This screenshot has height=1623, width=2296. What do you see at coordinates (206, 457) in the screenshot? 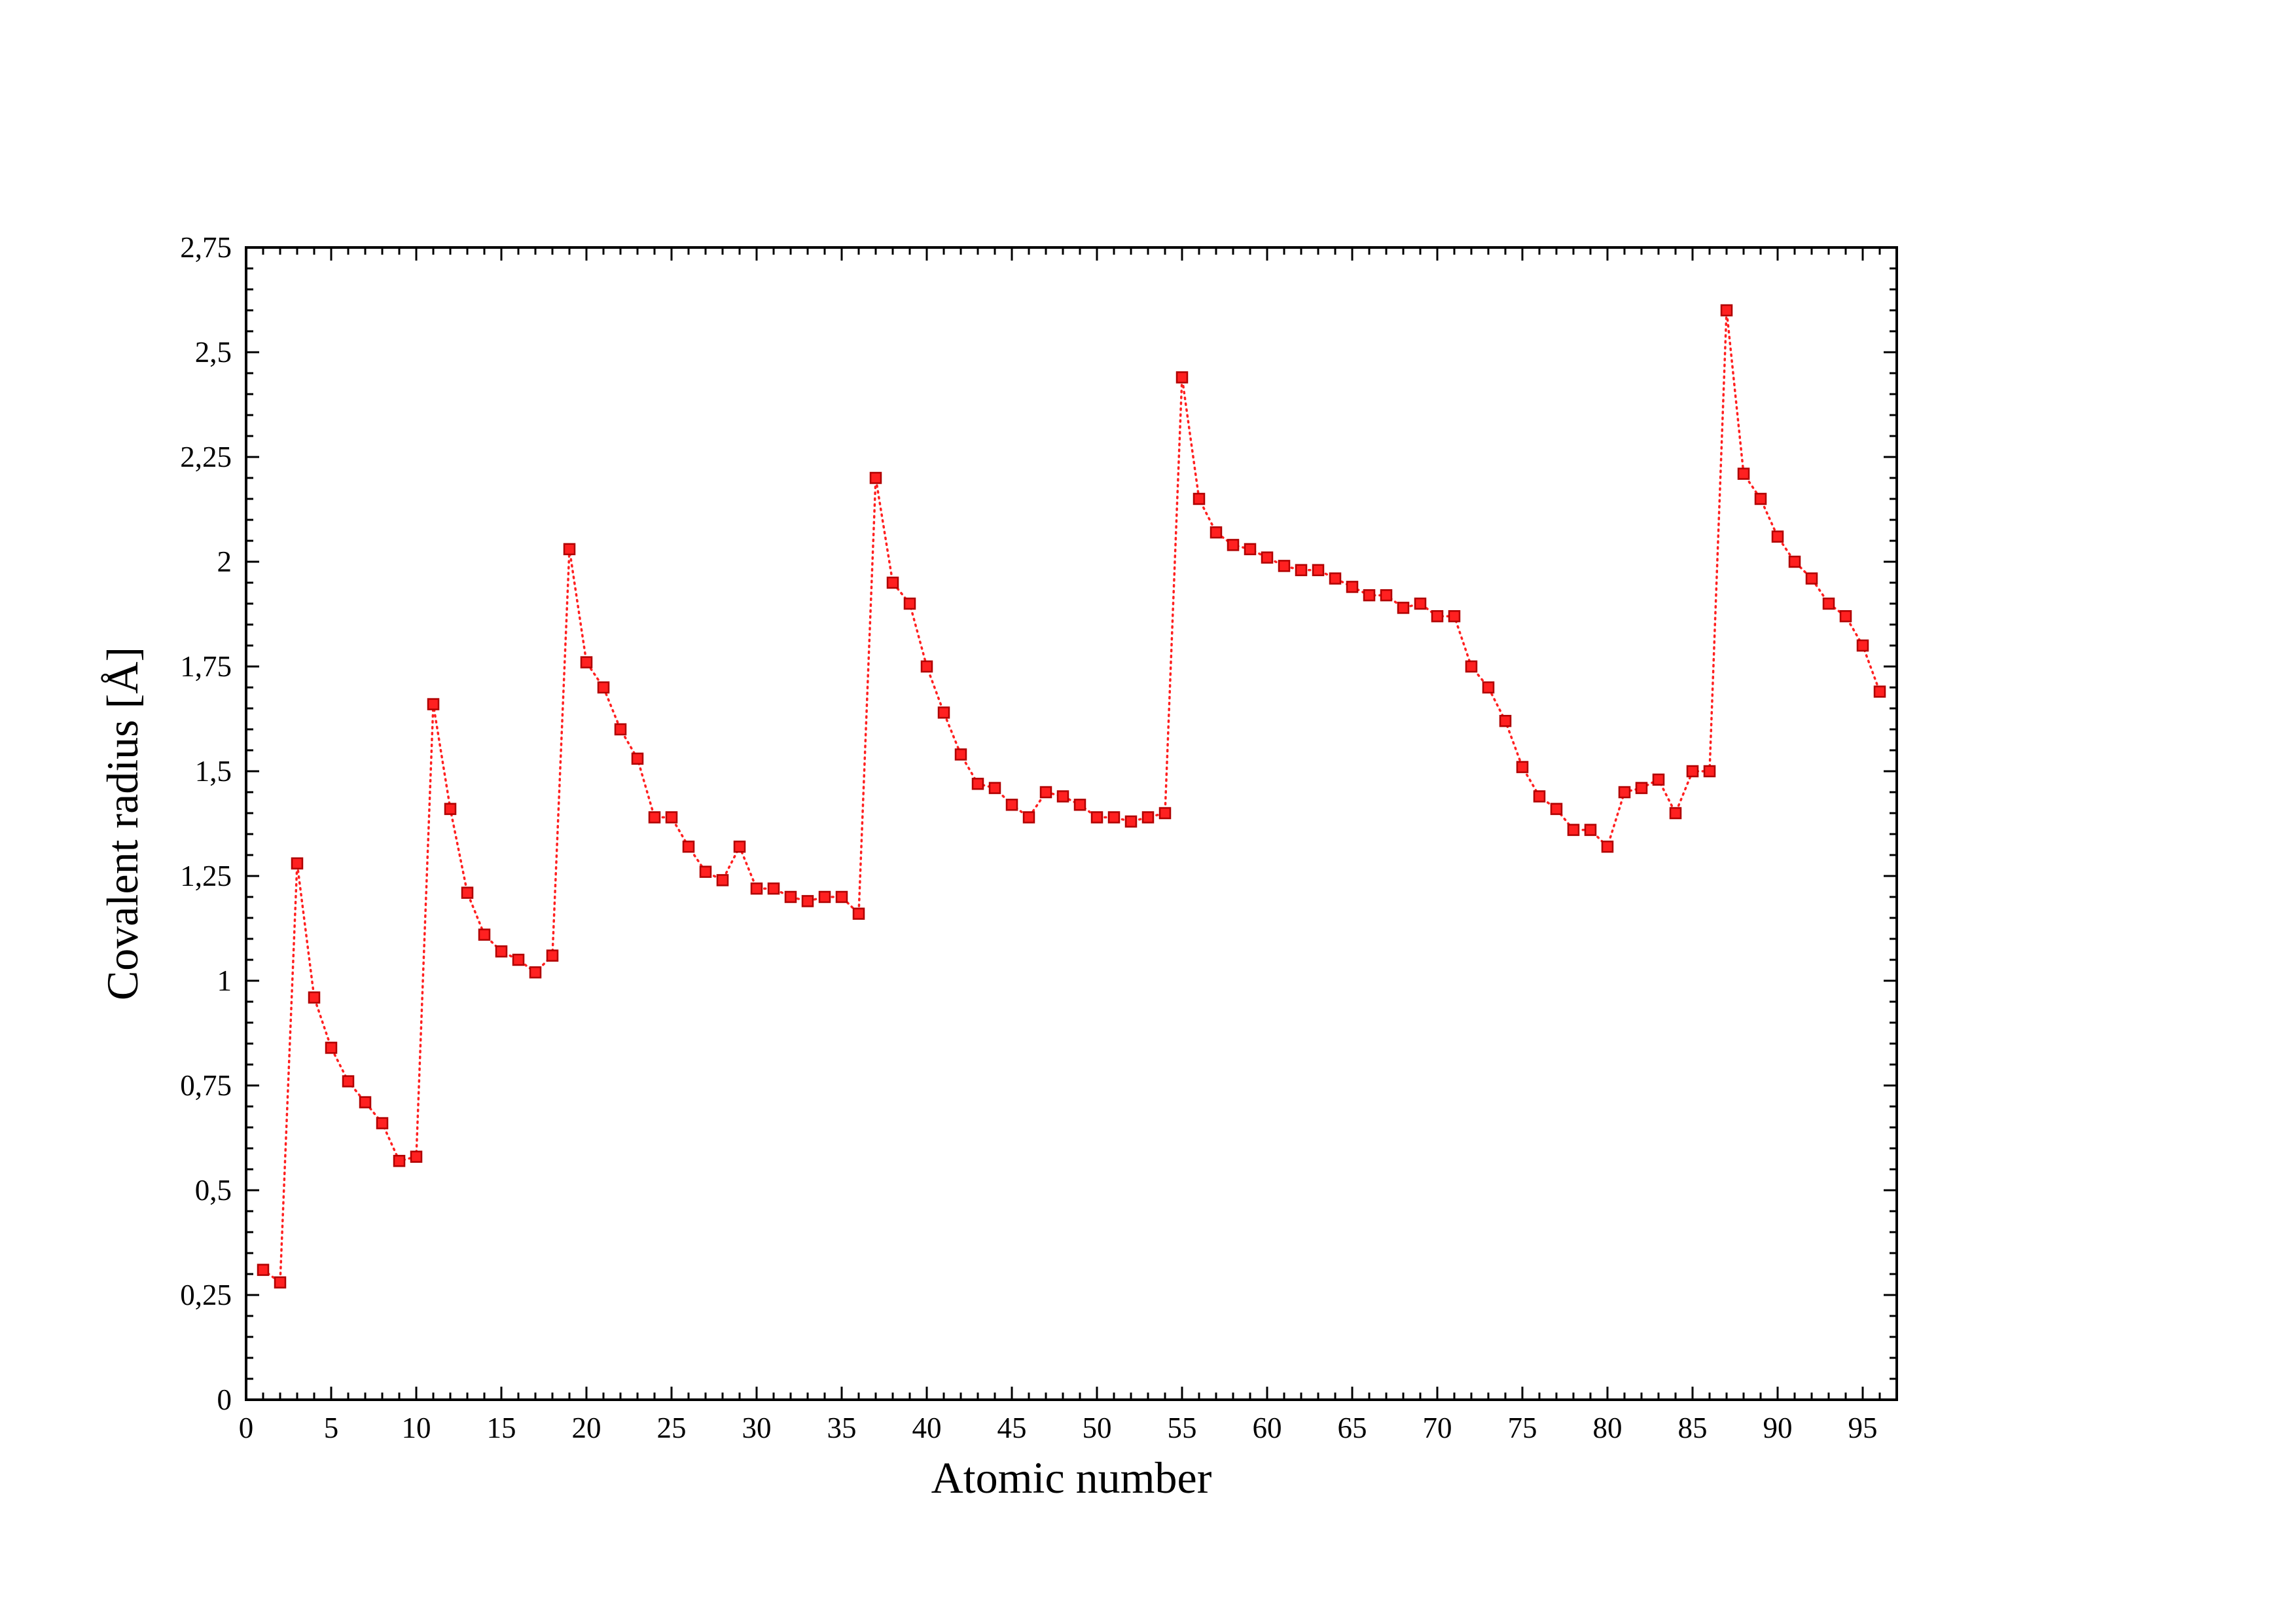
I see `y-tick-label: 2,25` at bounding box center [206, 457].